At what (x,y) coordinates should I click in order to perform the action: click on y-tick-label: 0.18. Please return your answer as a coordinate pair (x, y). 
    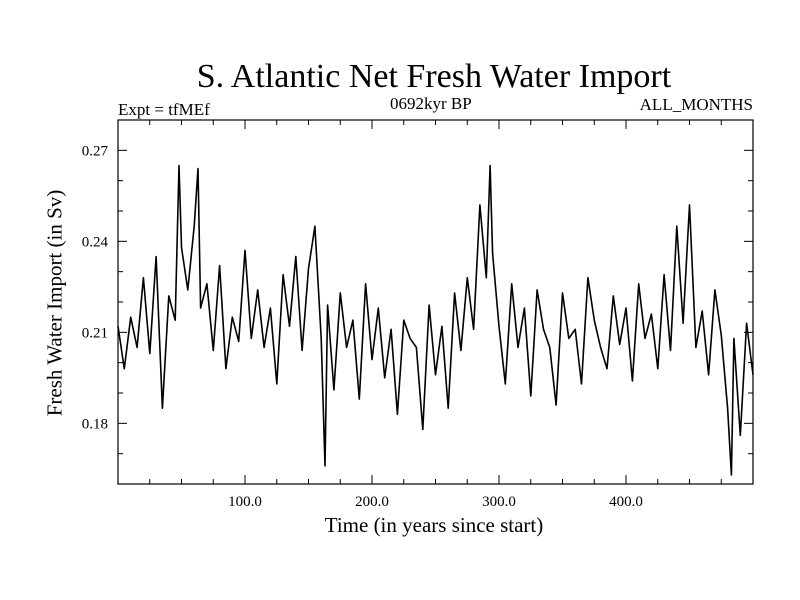
    Looking at the image, I should click on (95, 424).